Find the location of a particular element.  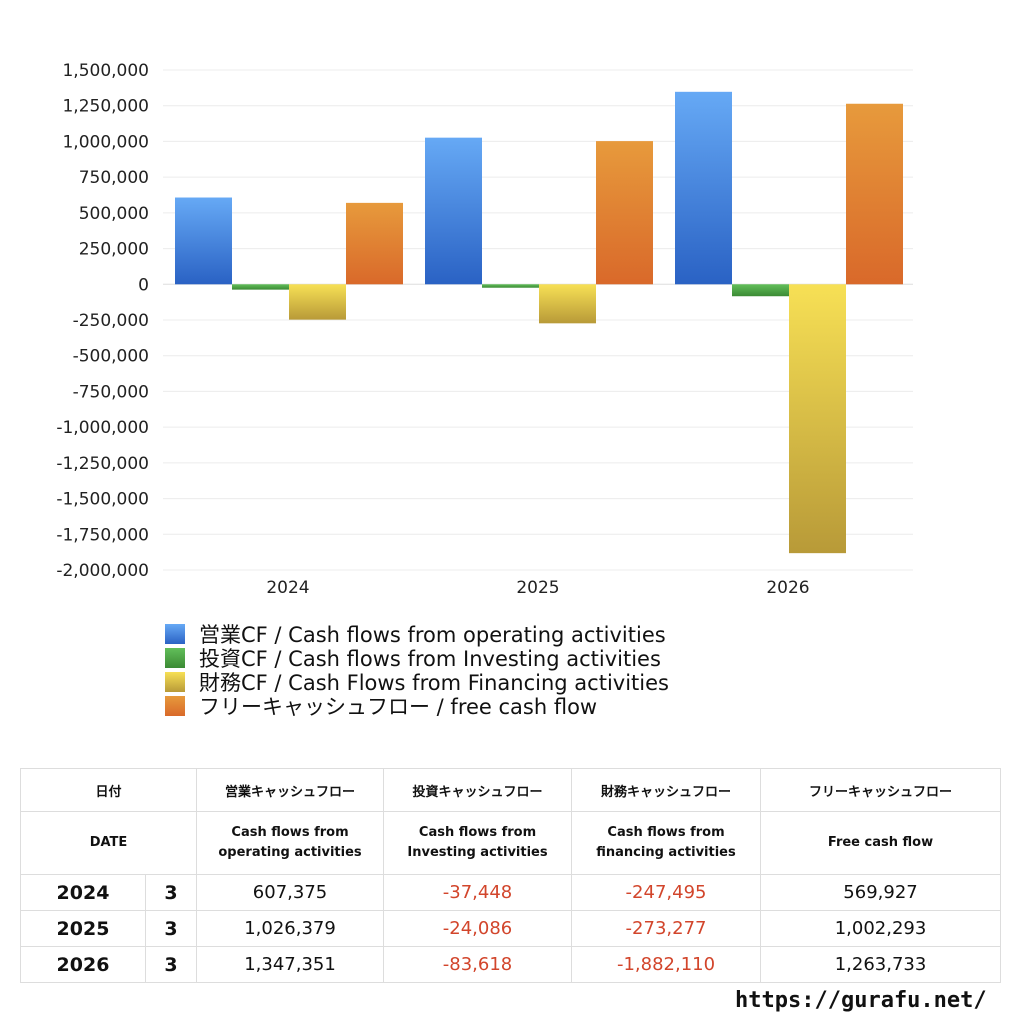

legend-swatch-operating is located at coordinates (175, 634).